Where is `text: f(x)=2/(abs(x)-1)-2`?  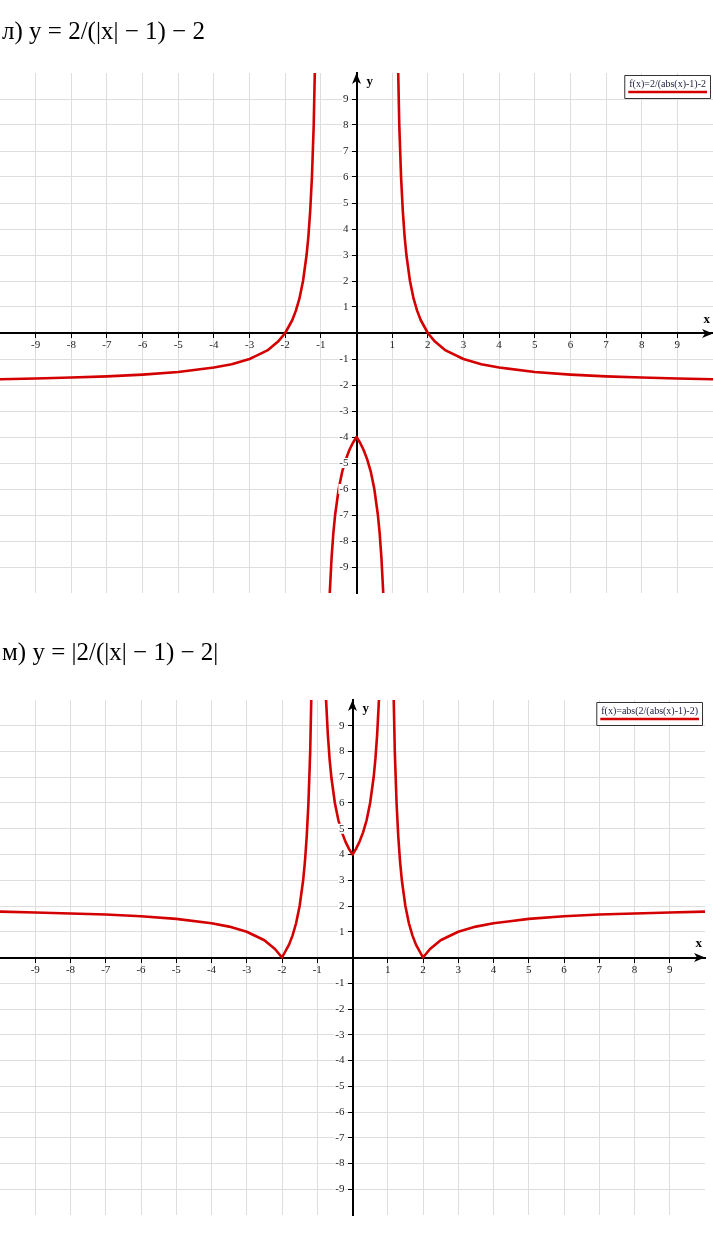 text: f(x)=2/(abs(x)-1)-2 is located at coordinates (667, 83).